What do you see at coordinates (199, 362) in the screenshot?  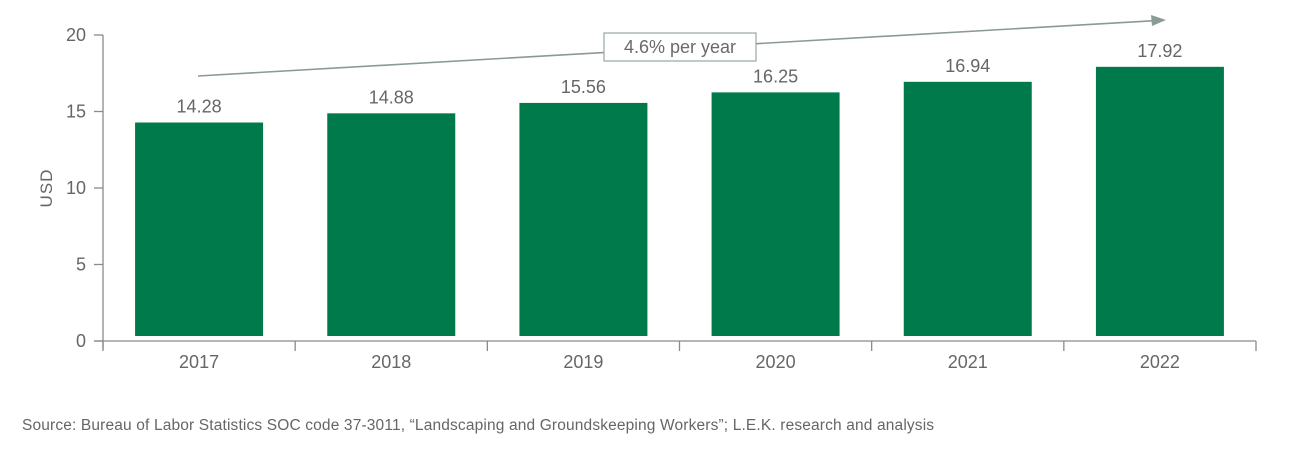 I see `x-tick-label: 2017` at bounding box center [199, 362].